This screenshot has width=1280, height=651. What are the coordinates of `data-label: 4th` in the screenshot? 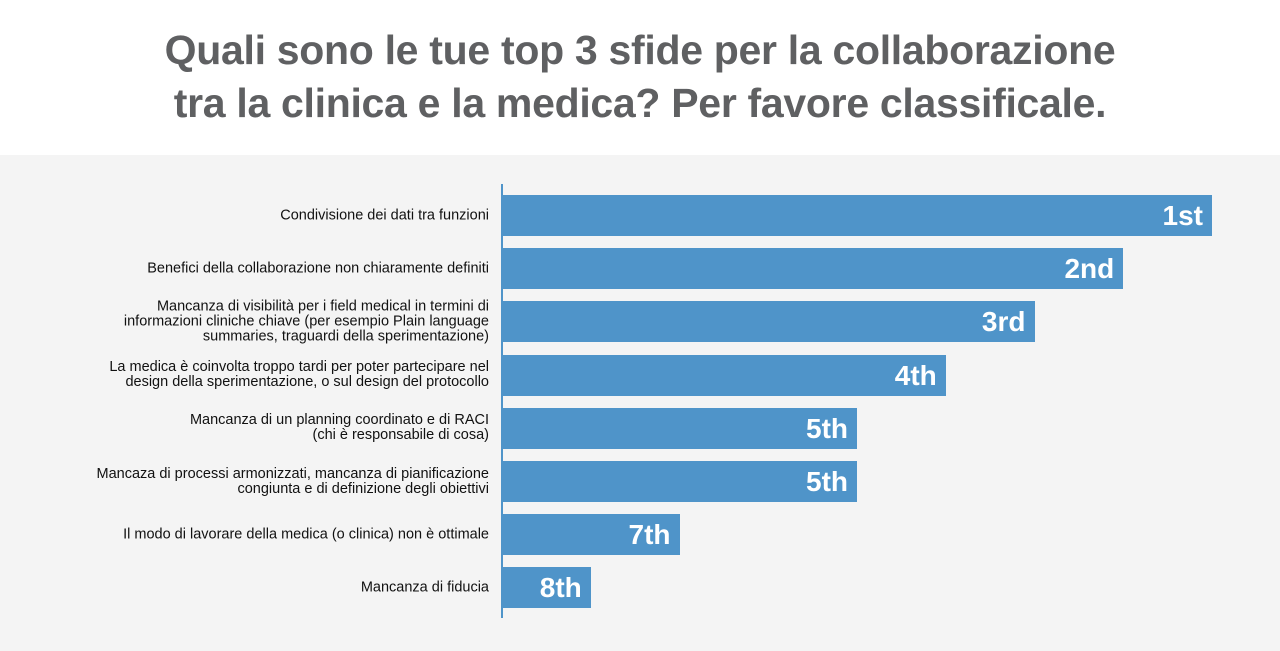 It's located at (915, 375).